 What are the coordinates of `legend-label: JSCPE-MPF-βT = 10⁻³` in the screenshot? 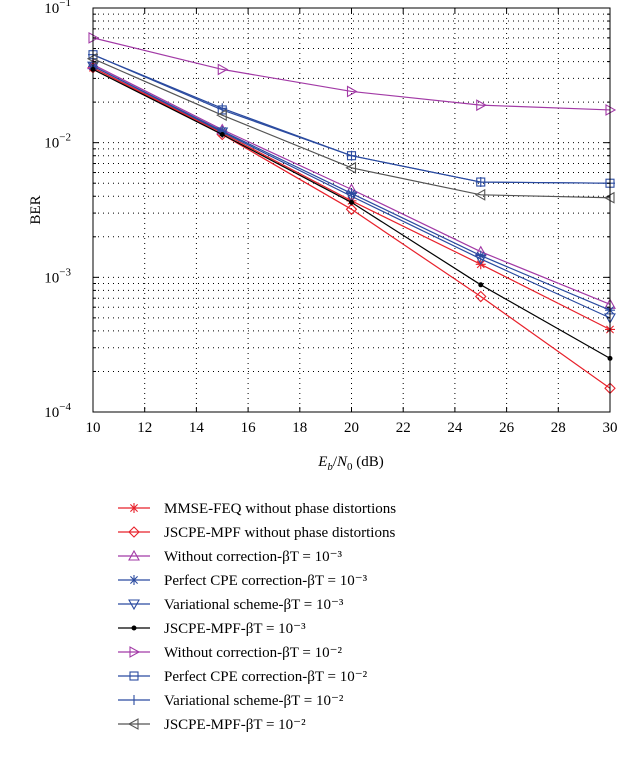 It's located at (235, 629).